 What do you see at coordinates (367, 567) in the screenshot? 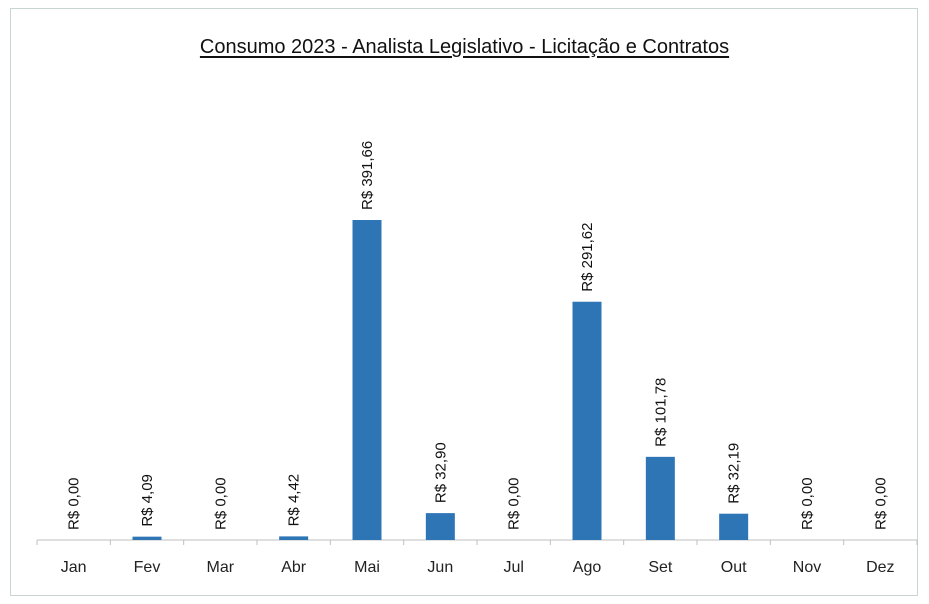
I see `x-tick-label: Mai` at bounding box center [367, 567].